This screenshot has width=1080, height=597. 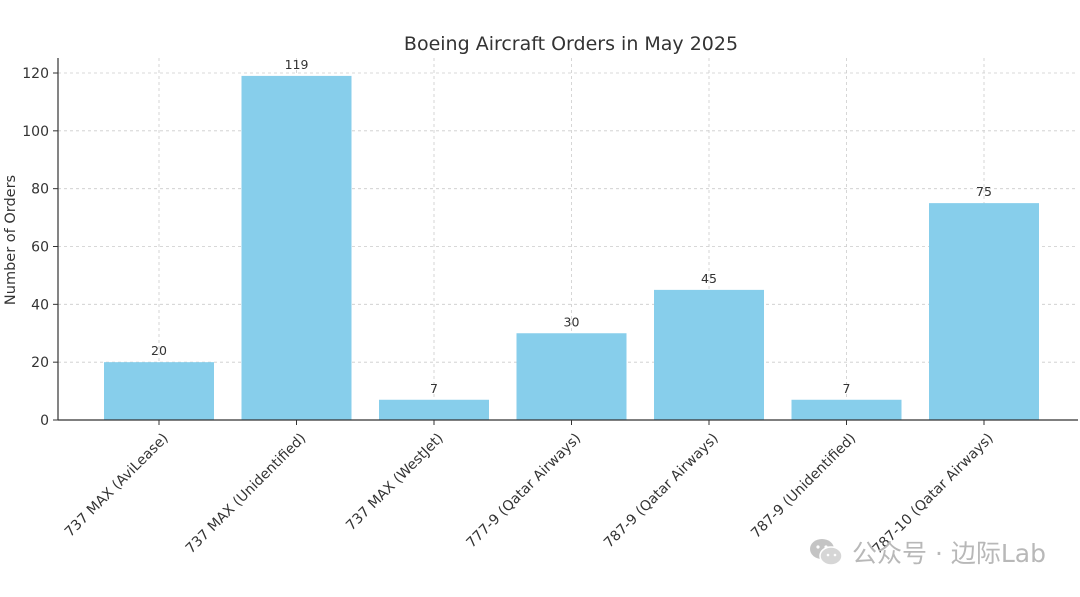 What do you see at coordinates (117, 485) in the screenshot?
I see `x-tick-label: 737 MAX (AviLease)` at bounding box center [117, 485].